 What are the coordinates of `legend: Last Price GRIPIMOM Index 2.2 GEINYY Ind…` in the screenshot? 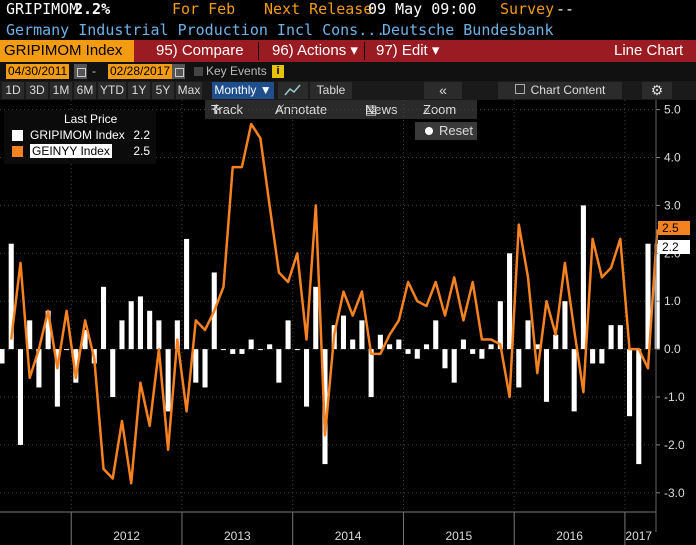 It's located at (80, 137).